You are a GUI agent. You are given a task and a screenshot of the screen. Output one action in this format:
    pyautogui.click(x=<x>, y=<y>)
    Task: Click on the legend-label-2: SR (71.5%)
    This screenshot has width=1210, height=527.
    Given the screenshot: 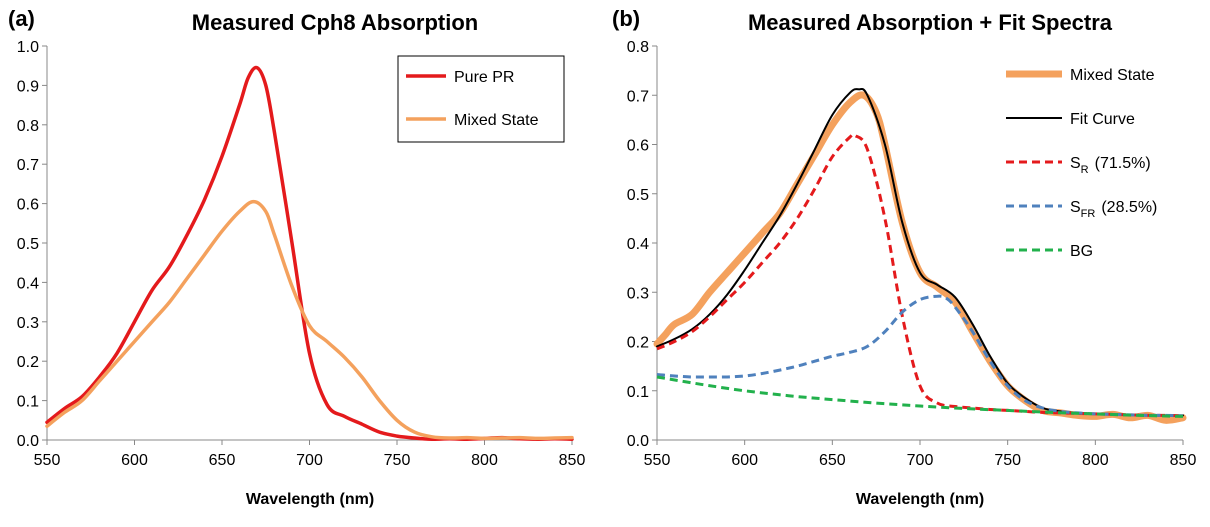 What is the action you would take?
    pyautogui.click(x=1110, y=165)
    